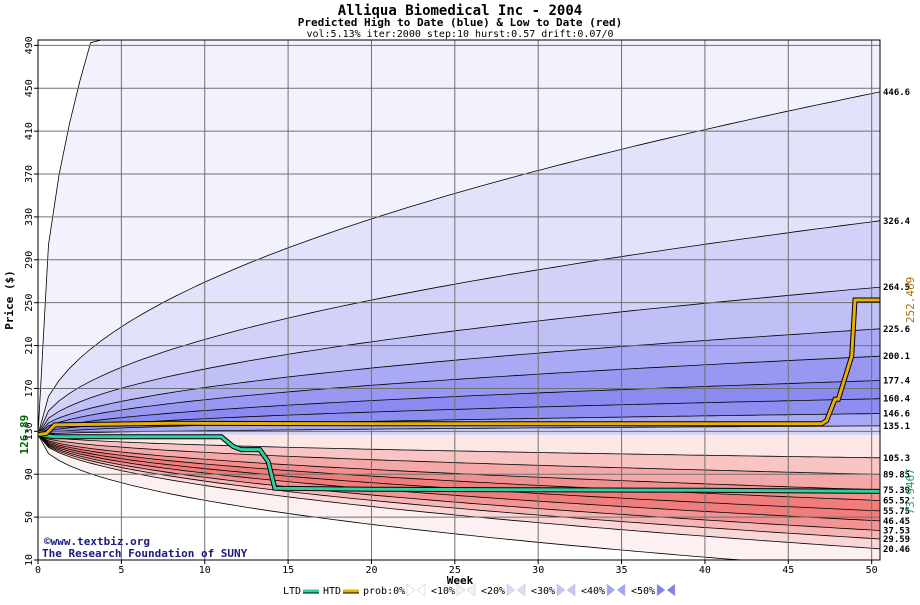 The image size is (920, 605). What do you see at coordinates (29, 474) in the screenshot?
I see `y-tick-label: 90` at bounding box center [29, 474].